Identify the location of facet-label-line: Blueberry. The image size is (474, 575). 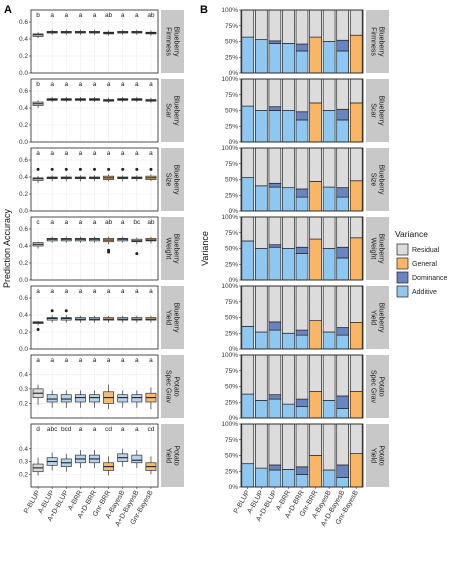
(176, 318).